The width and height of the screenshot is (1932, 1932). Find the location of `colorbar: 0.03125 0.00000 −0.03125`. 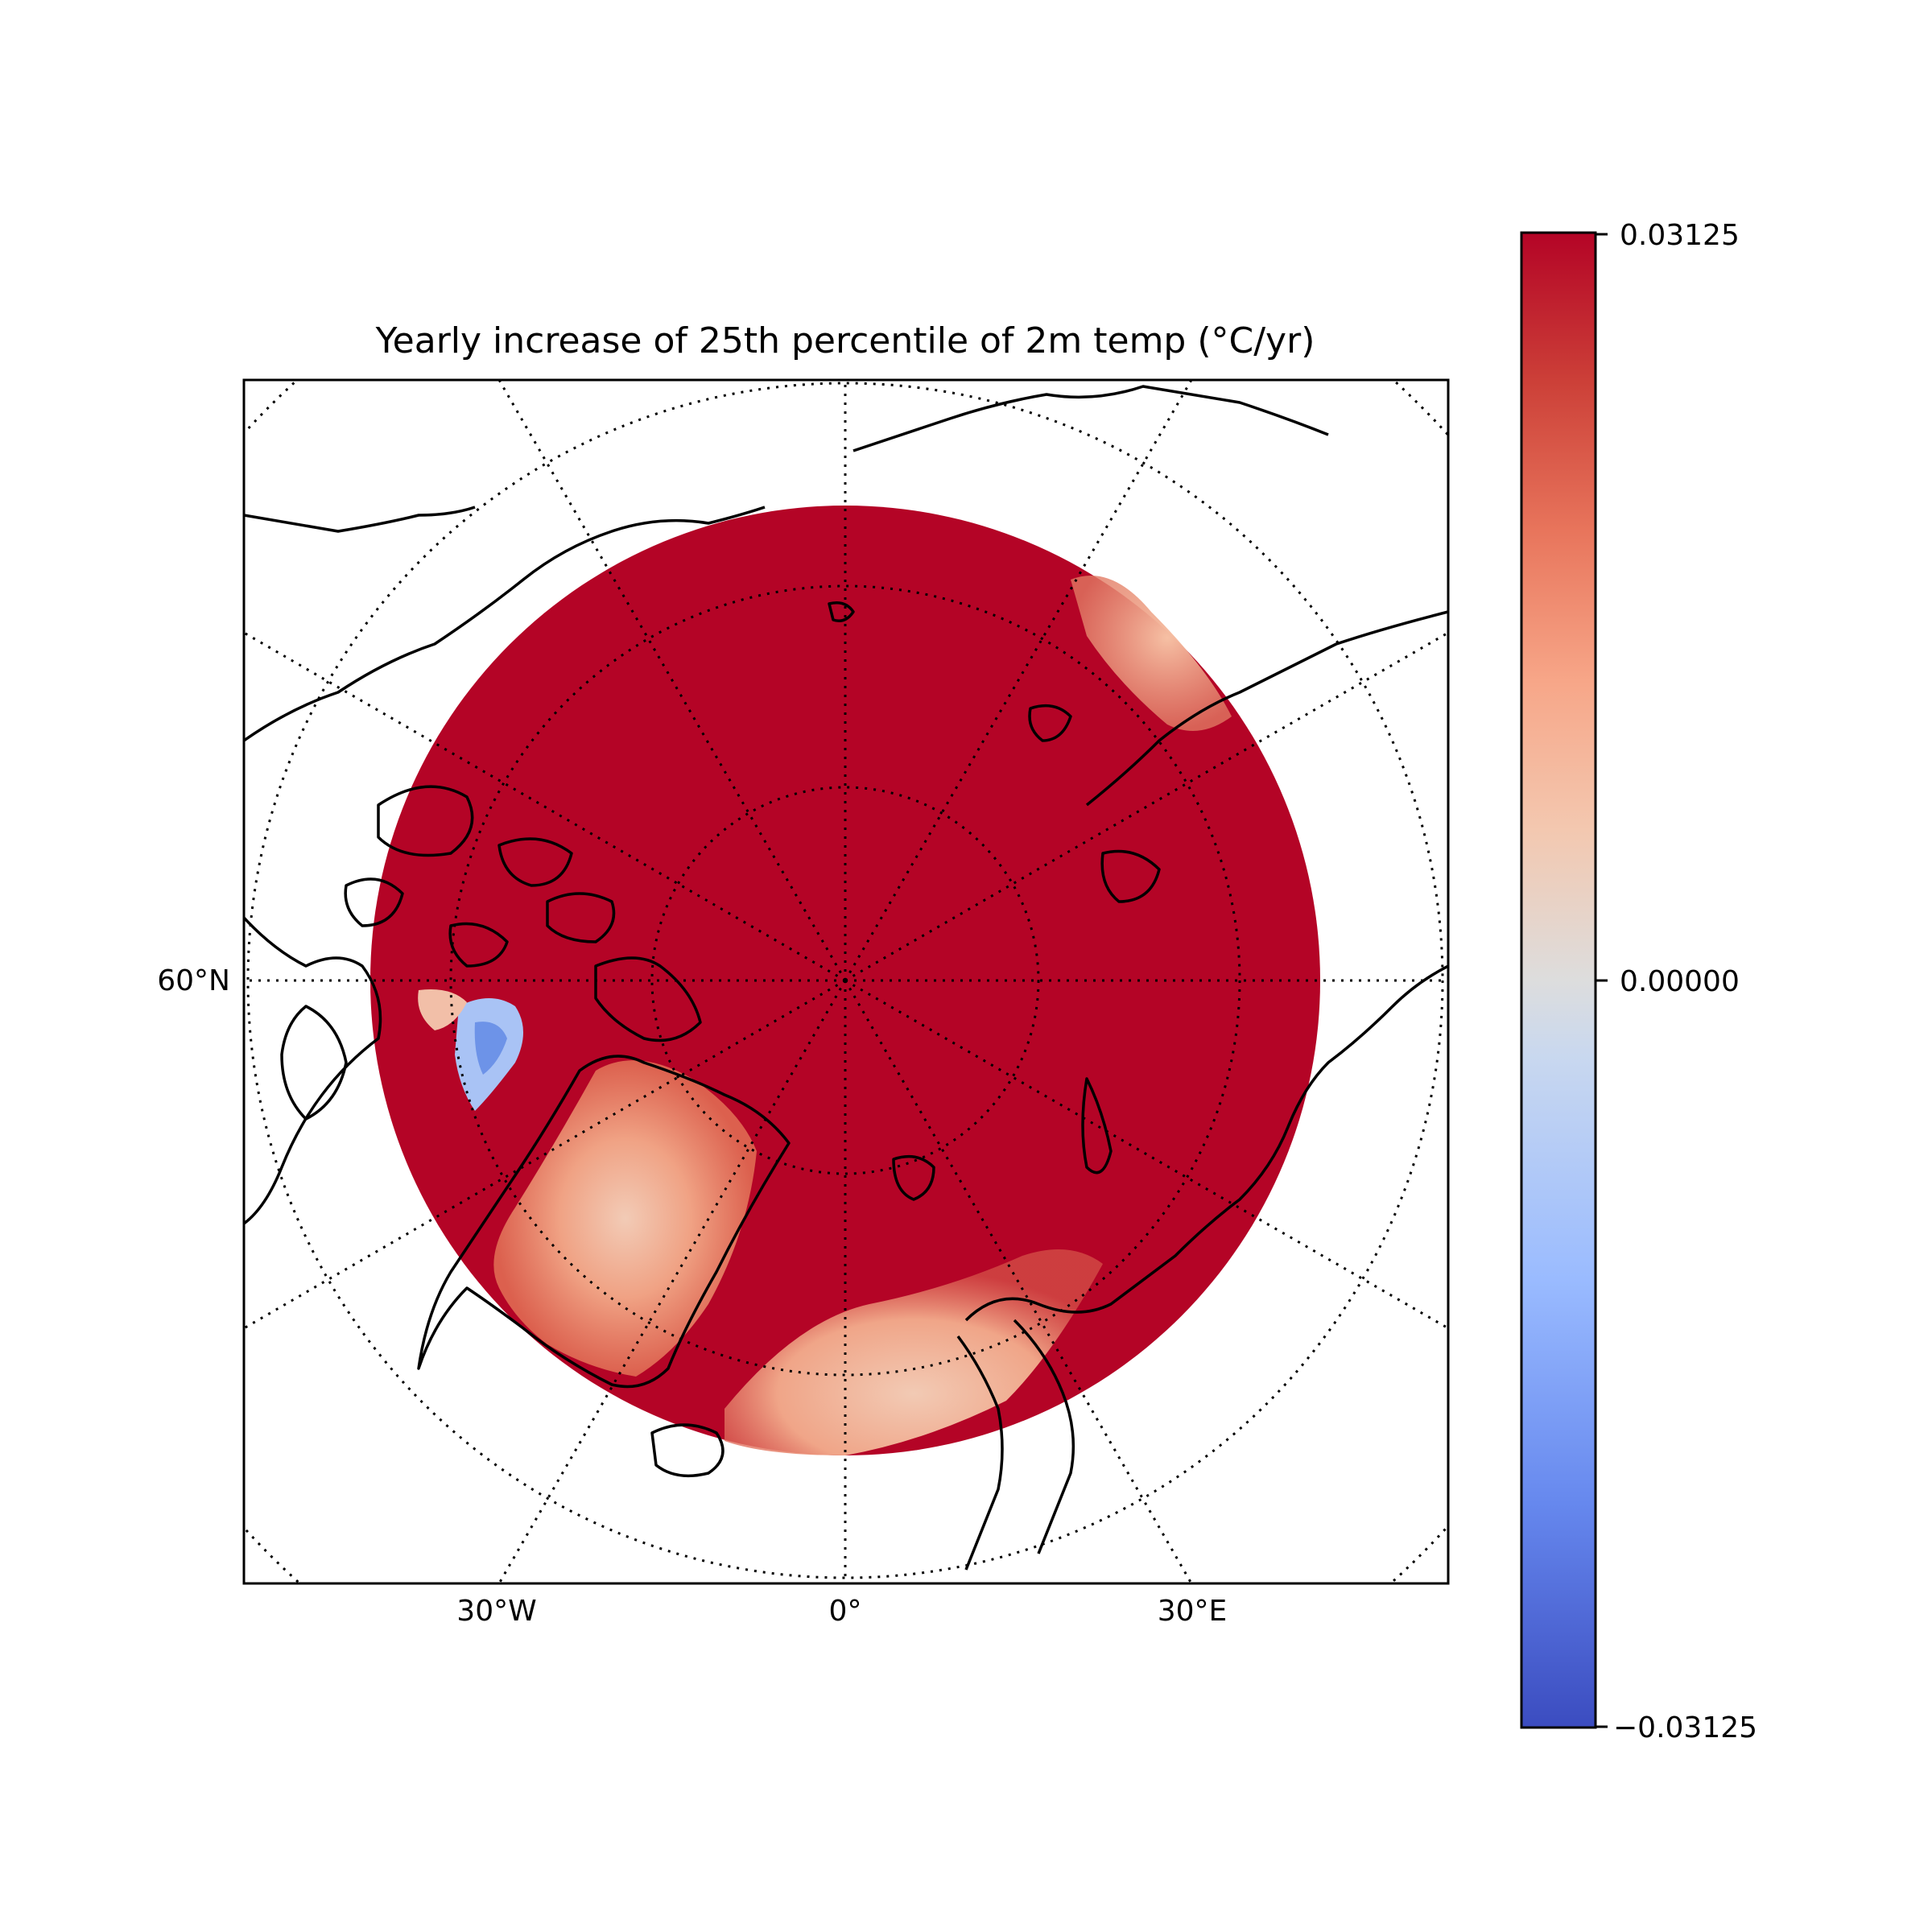

colorbar: 0.03125 0.00000 −0.03125 is located at coordinates (1638, 981).